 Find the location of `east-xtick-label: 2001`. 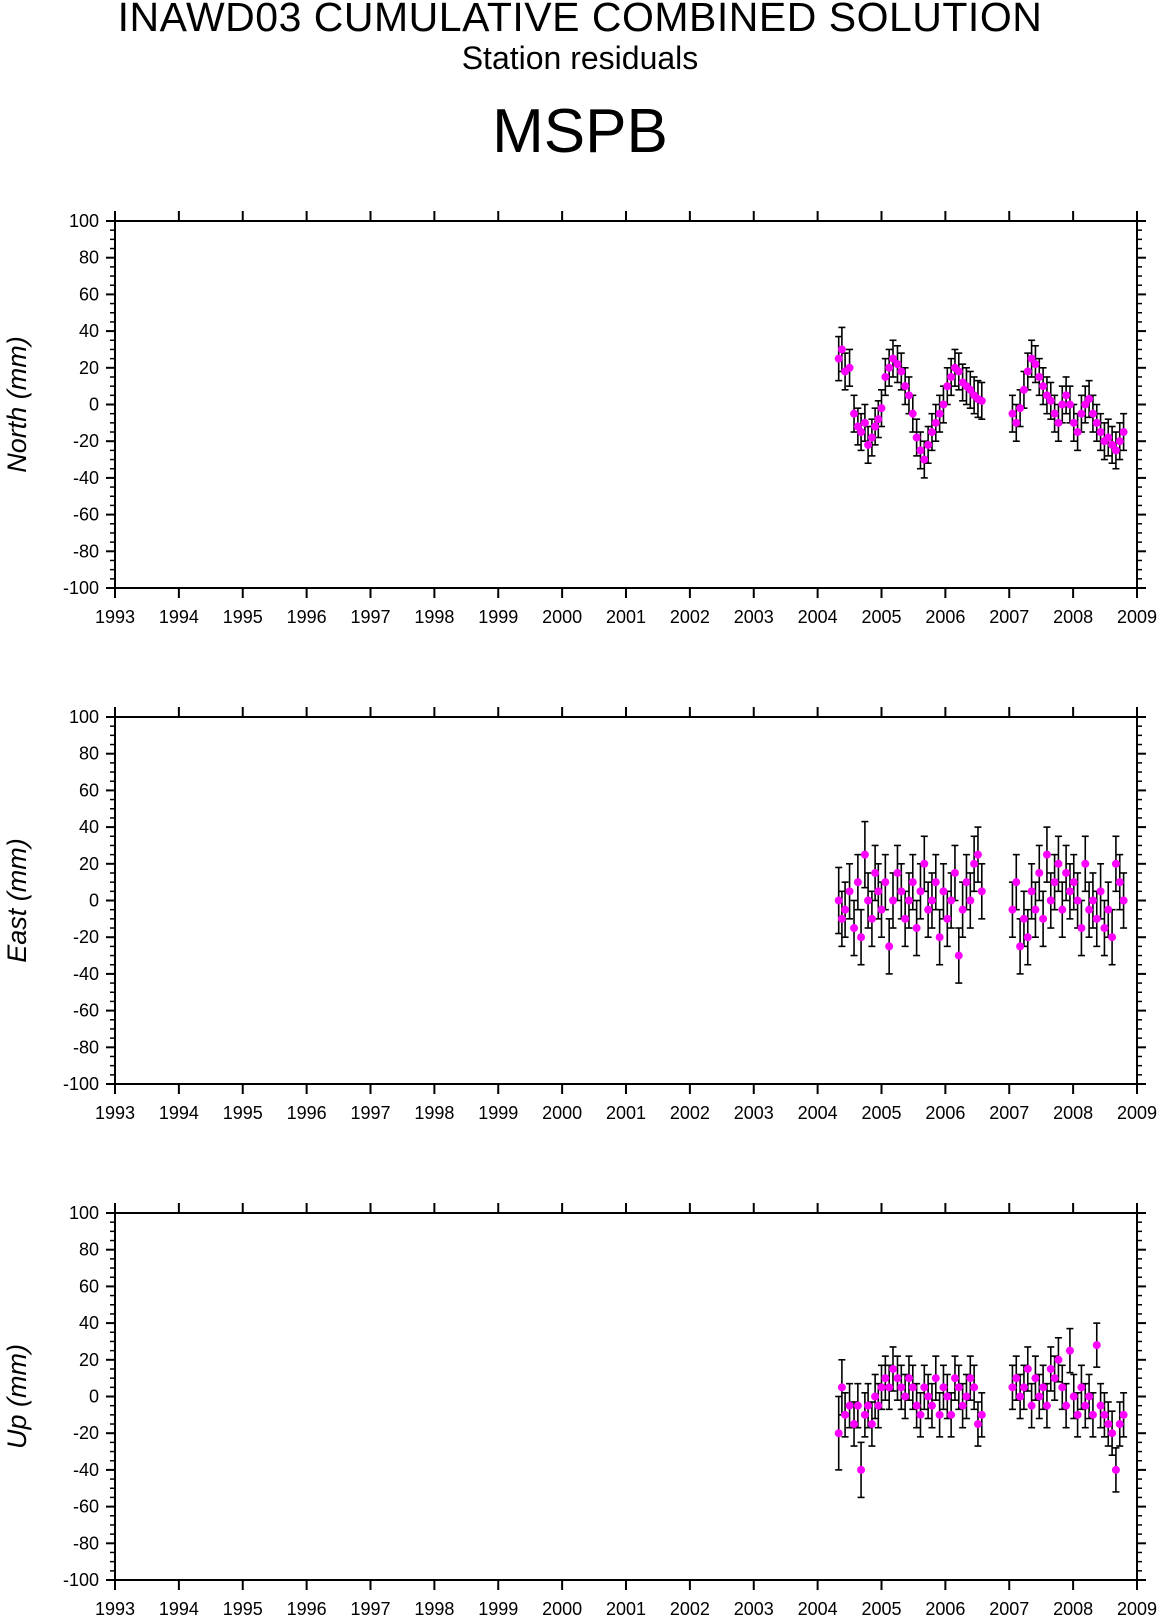

east-xtick-label: 2001 is located at coordinates (626, 1113).